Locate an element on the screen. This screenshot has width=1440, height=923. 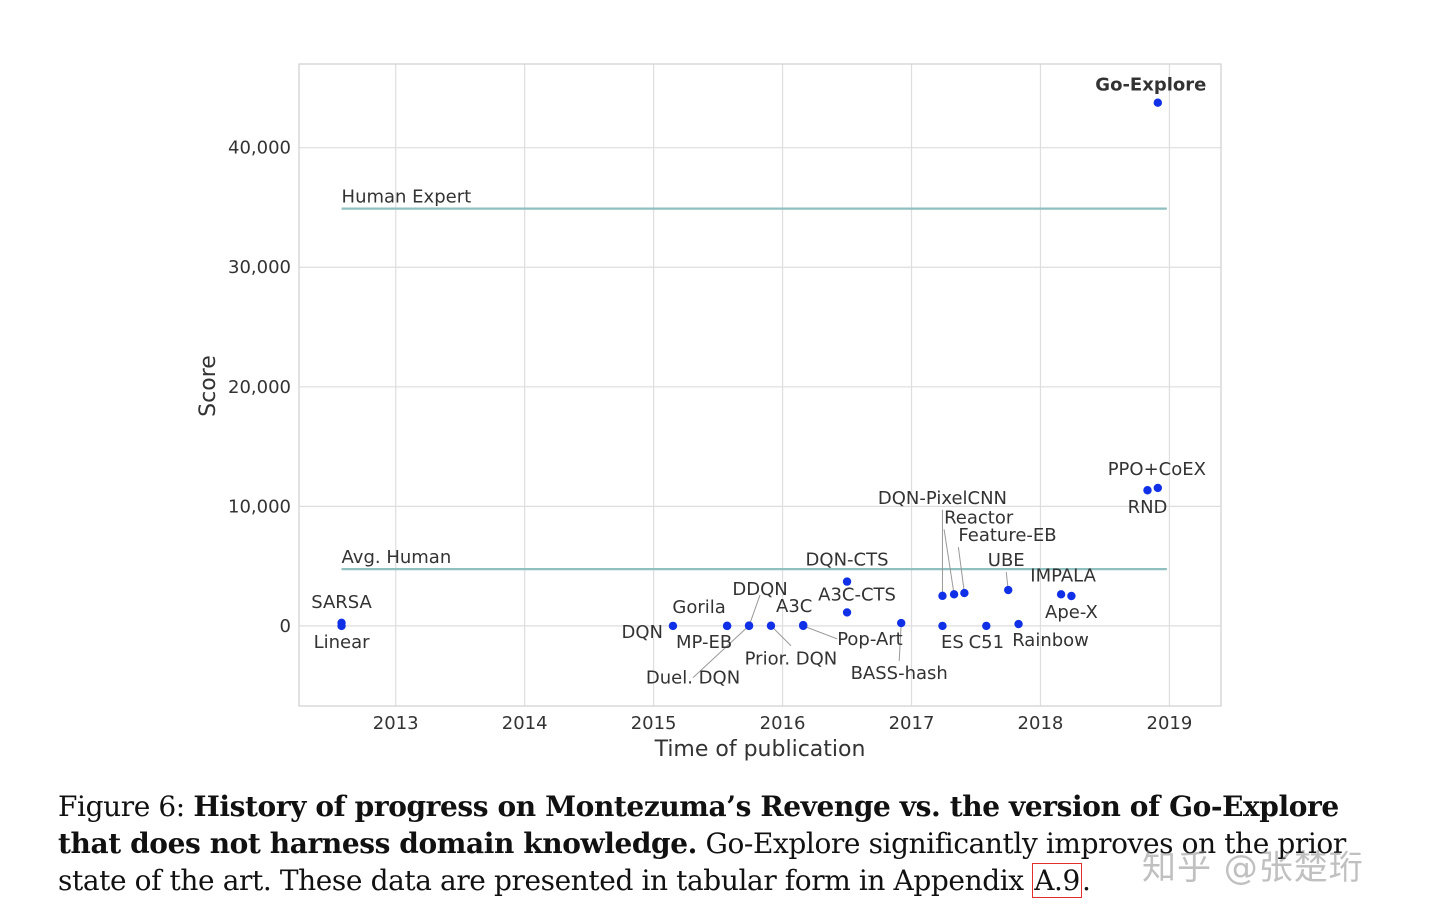
point-label: UBE is located at coordinates (1006, 560).